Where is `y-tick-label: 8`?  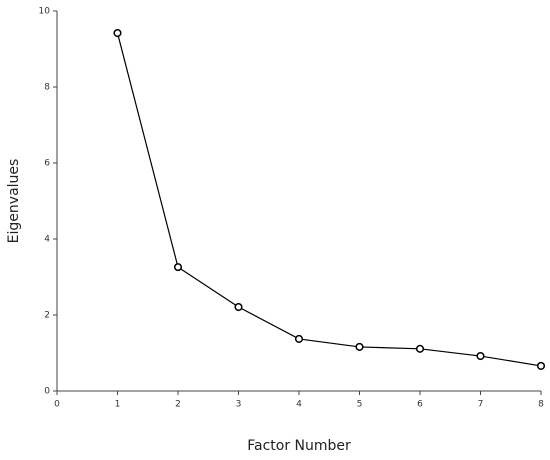
y-tick-label: 8 is located at coordinates (47, 88).